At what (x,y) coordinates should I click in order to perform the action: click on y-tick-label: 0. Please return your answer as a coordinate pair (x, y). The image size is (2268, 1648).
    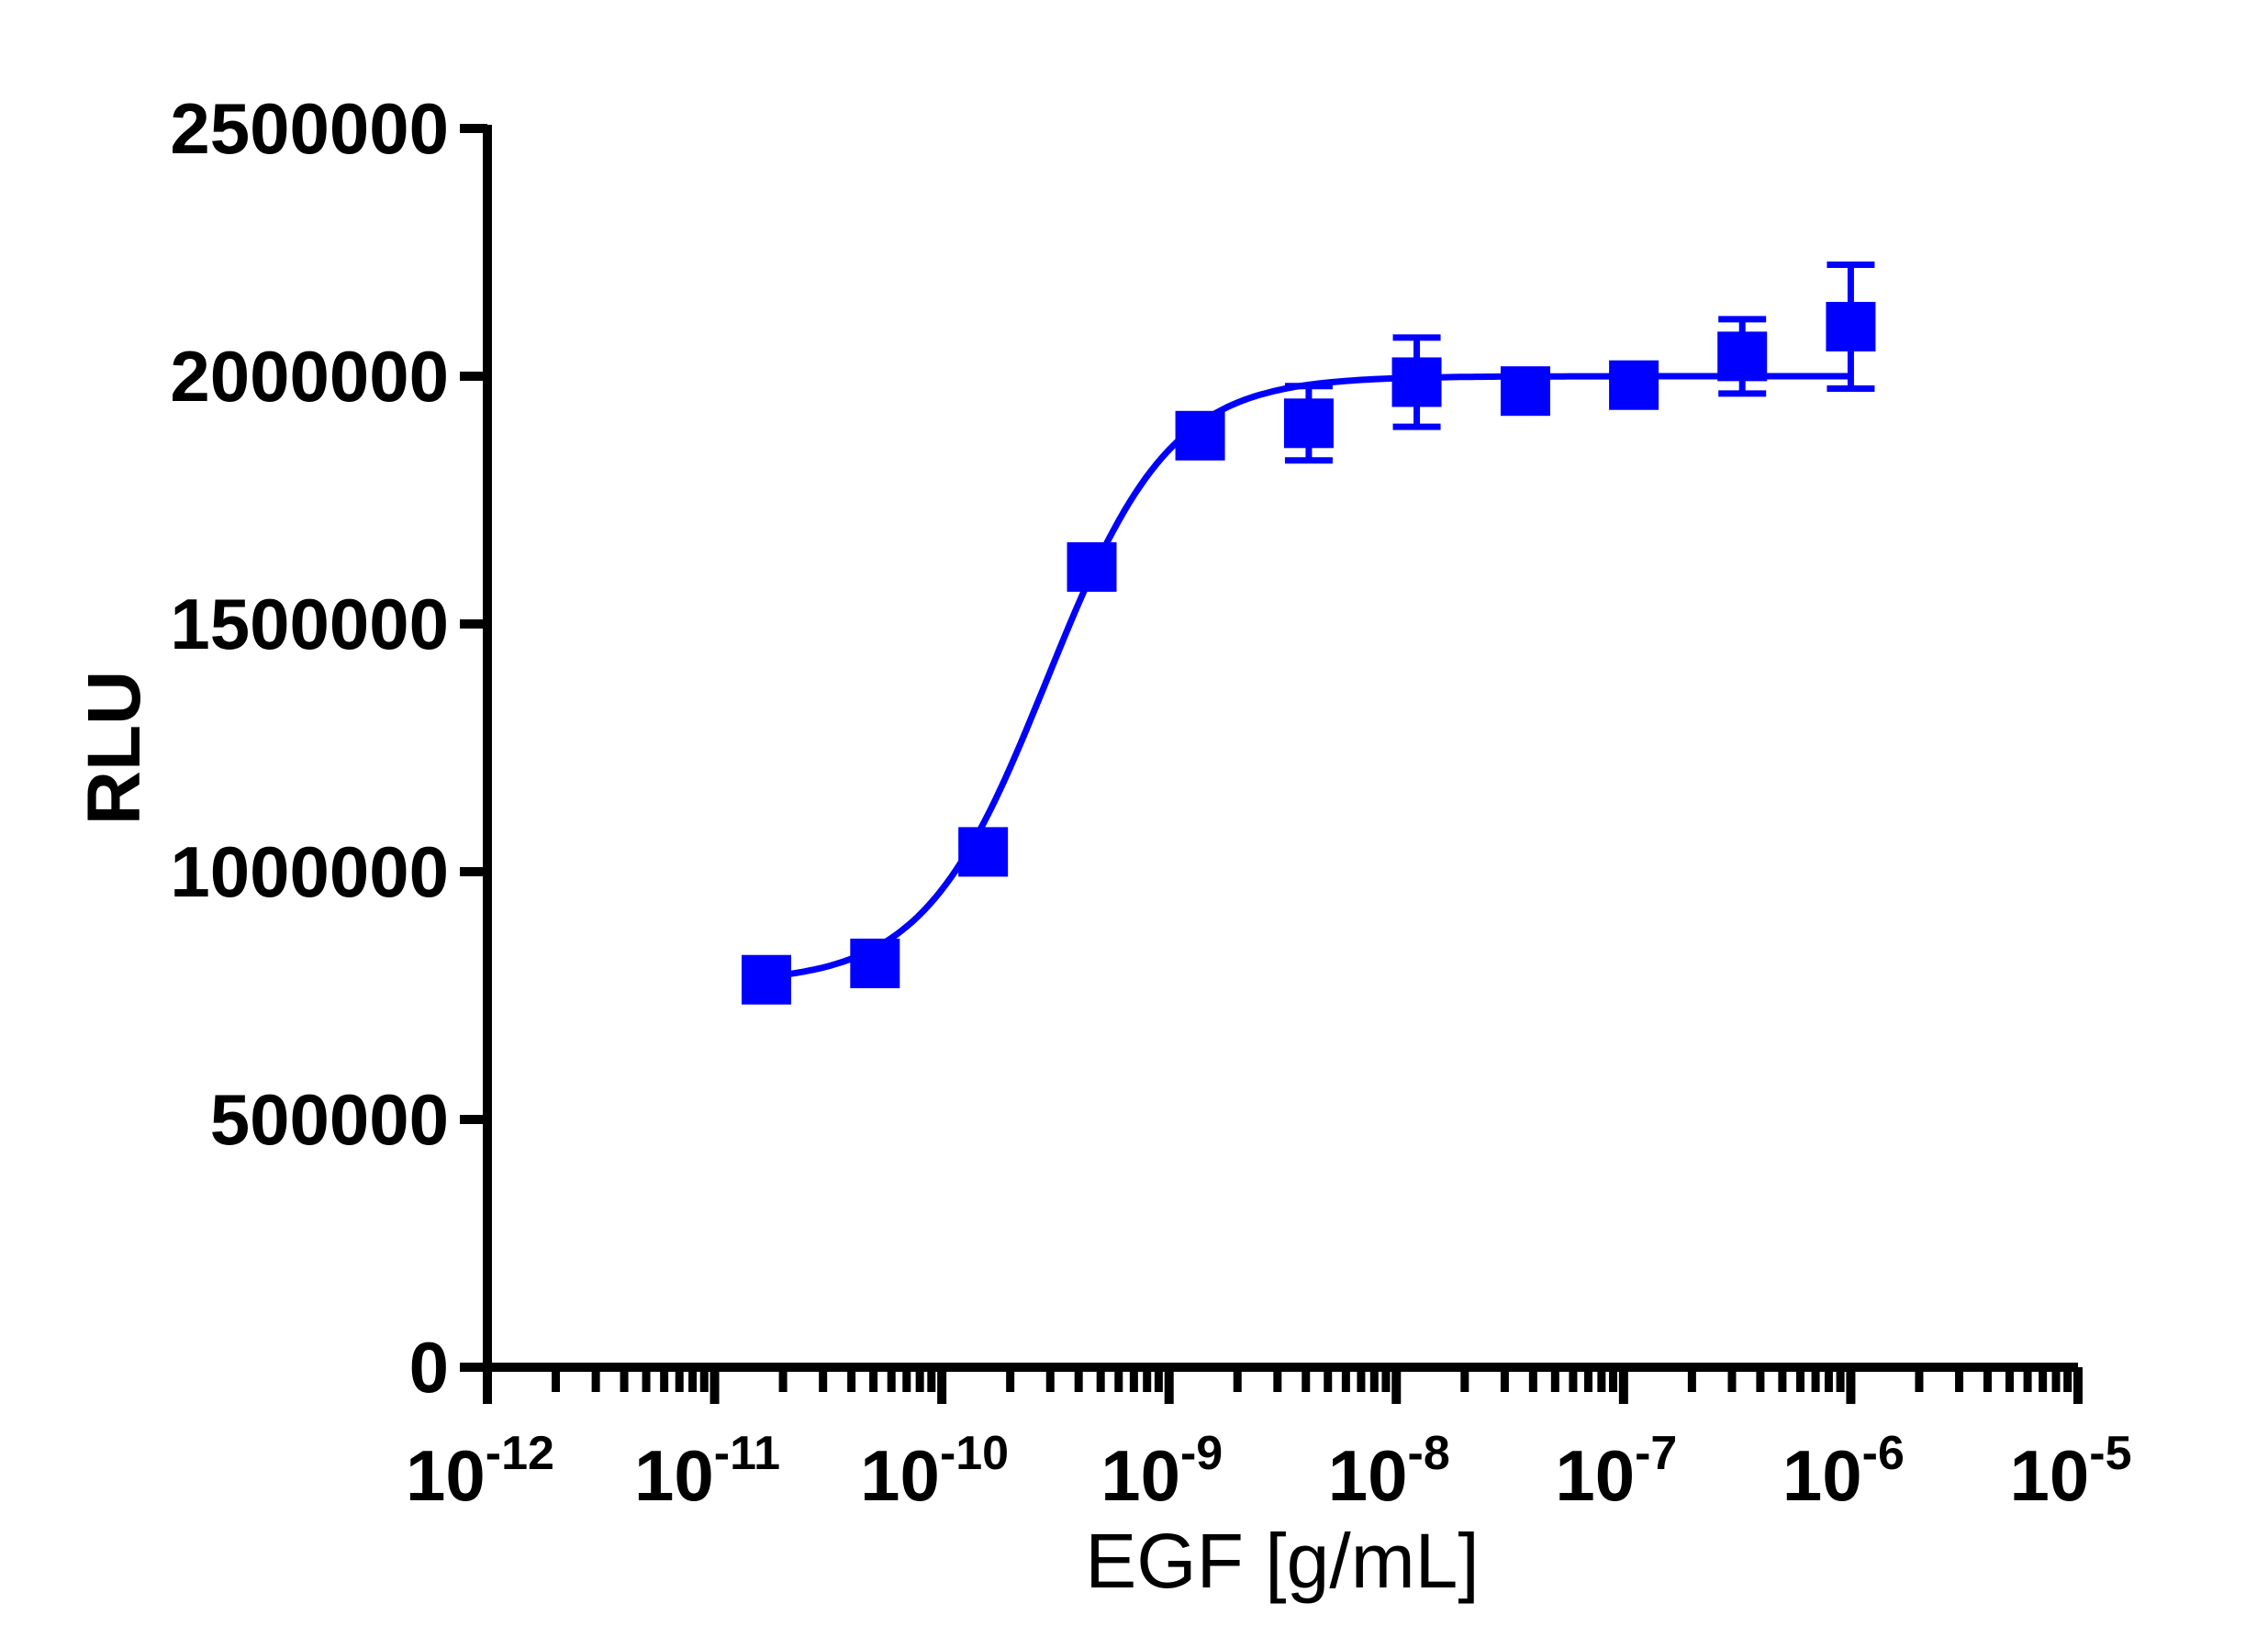
    Looking at the image, I should click on (429, 1368).